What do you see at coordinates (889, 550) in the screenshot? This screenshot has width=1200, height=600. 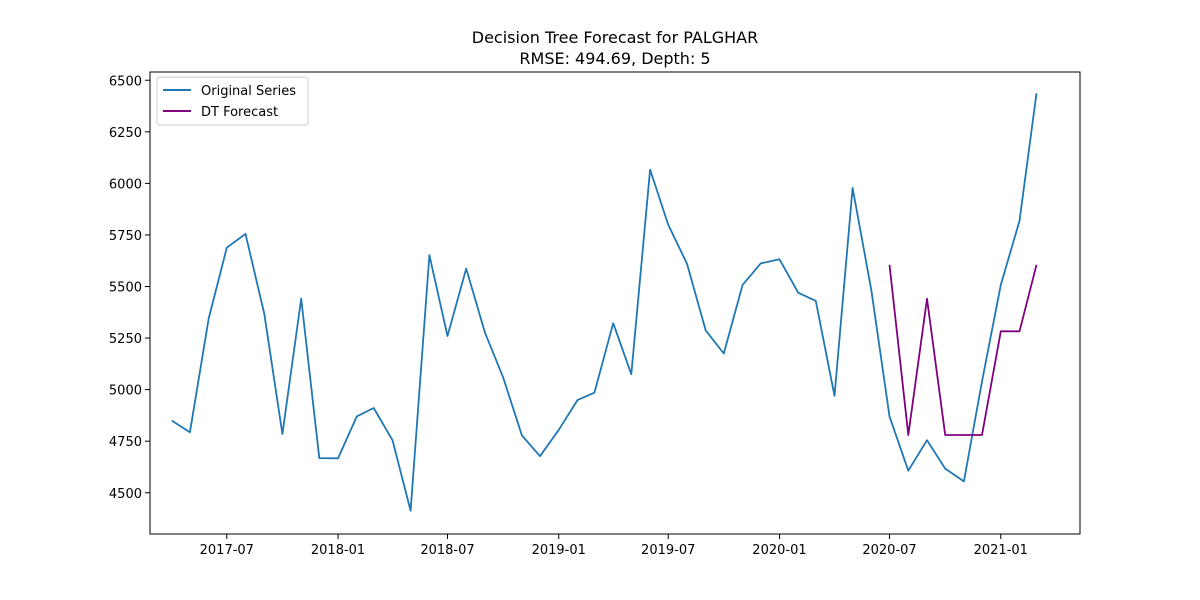 I see `x-tick-label: 2020-07` at bounding box center [889, 550].